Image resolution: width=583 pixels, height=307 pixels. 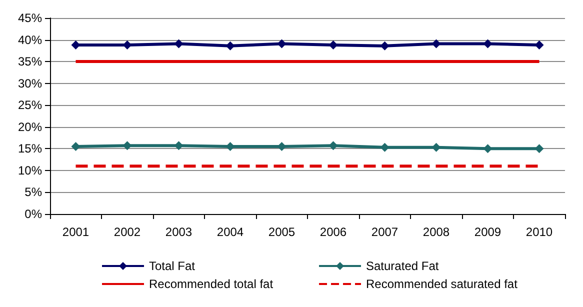 I want to click on x-tick-label: 2005, so click(x=282, y=232).